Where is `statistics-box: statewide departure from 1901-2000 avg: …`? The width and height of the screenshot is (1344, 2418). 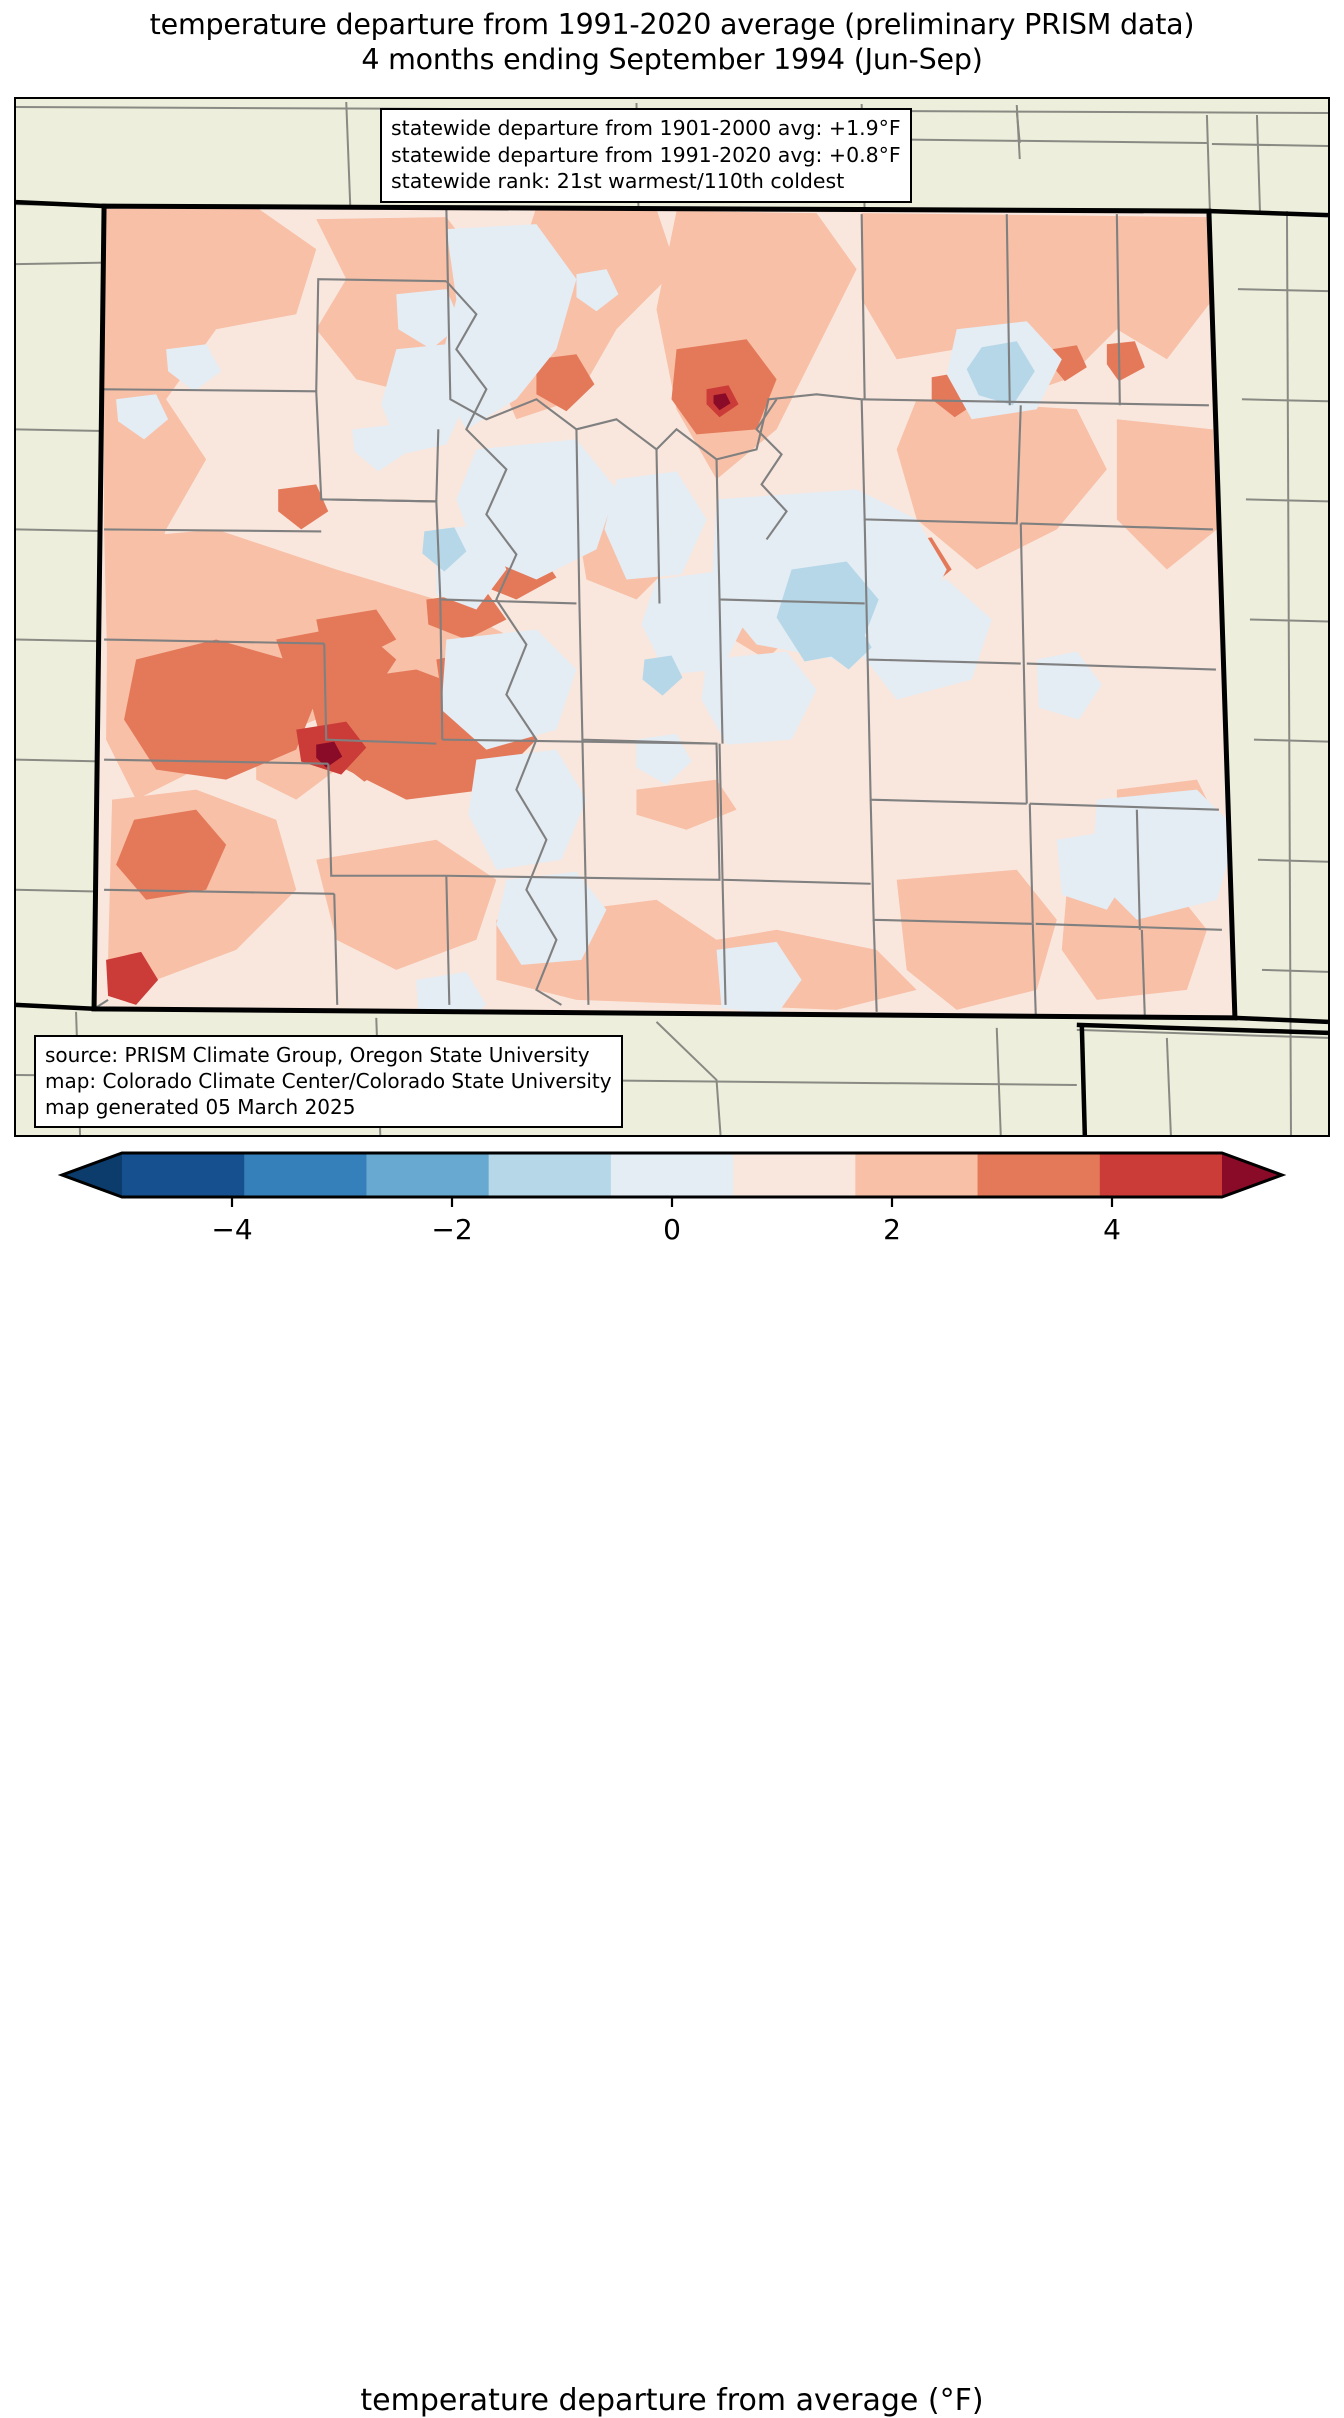
statistics-box: statewide departure from 1901-2000 avg: … is located at coordinates (646, 155).